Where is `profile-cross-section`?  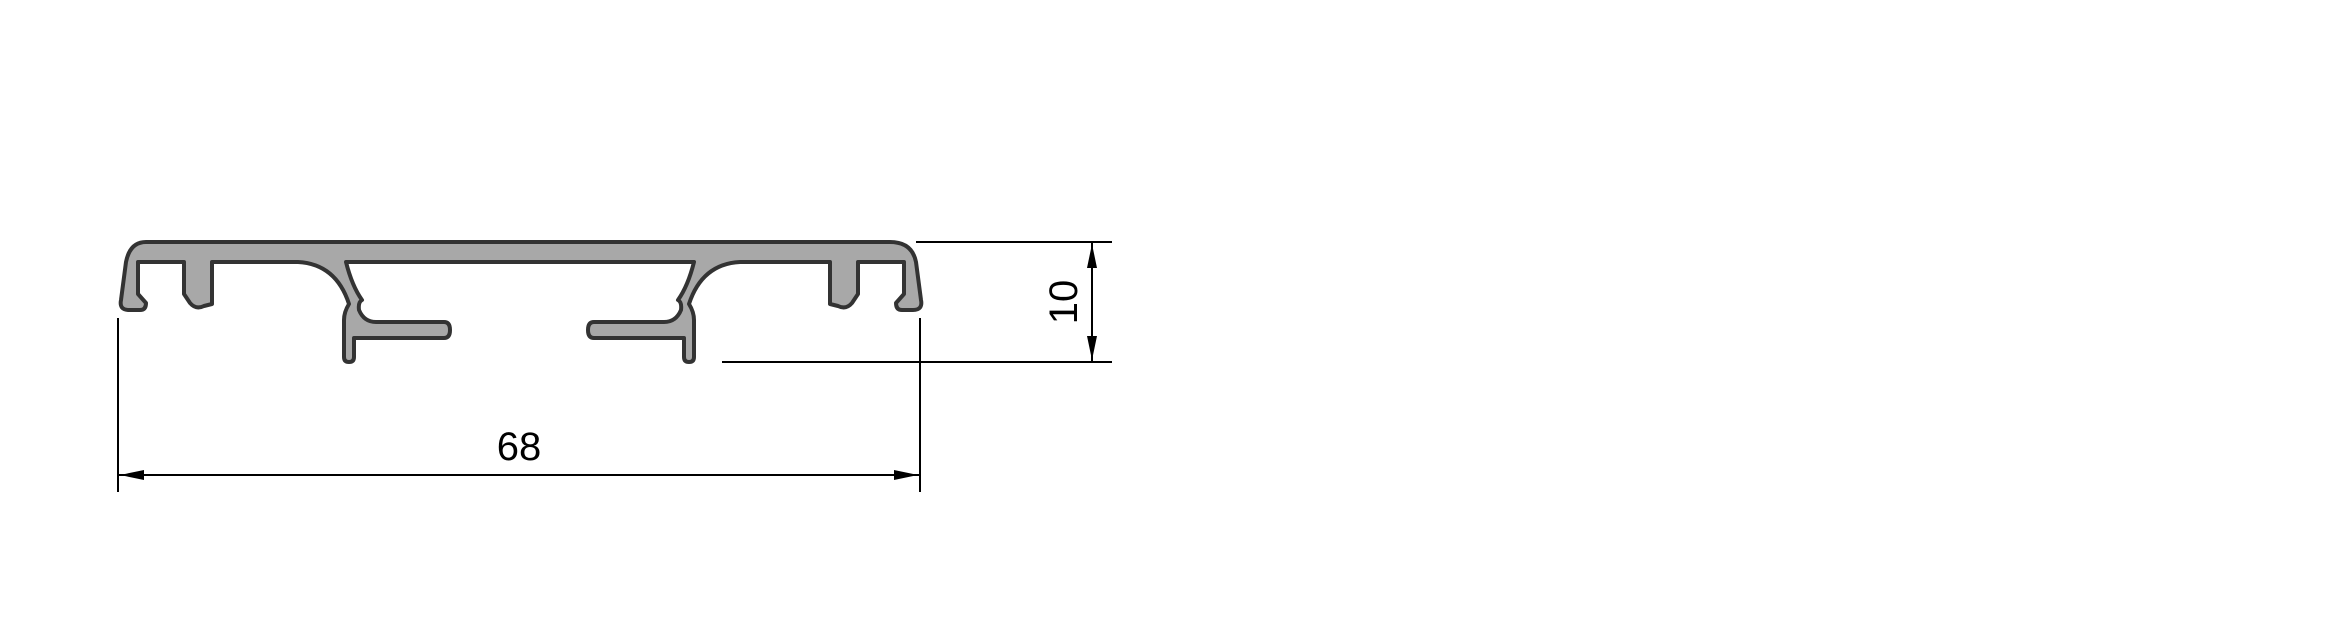 profile-cross-section is located at coordinates (521, 302).